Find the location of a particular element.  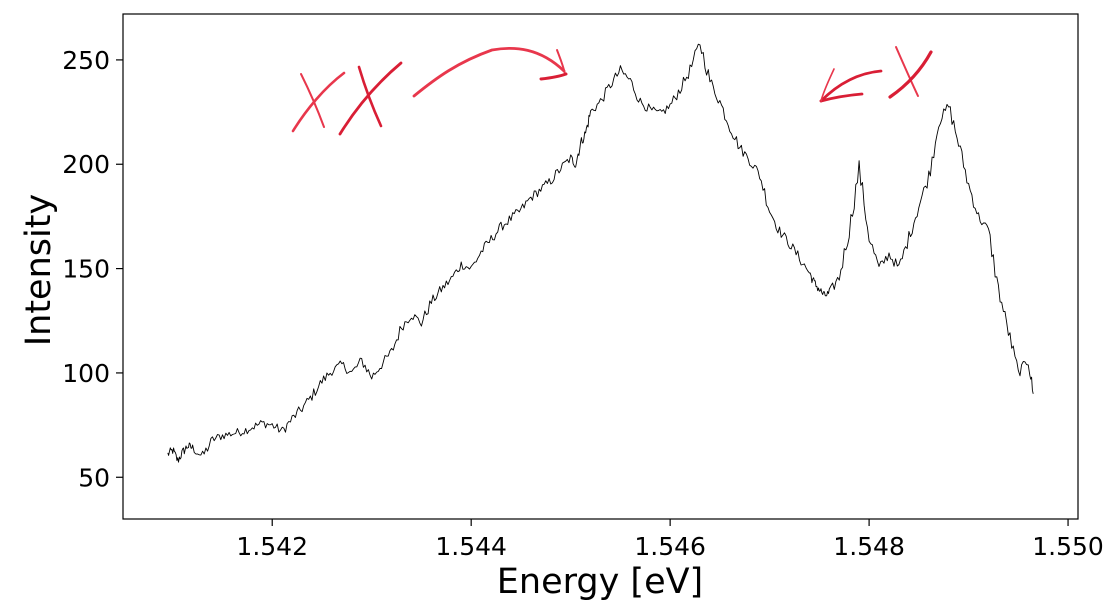

x-tick-label: 1.548 is located at coordinates (869, 546).